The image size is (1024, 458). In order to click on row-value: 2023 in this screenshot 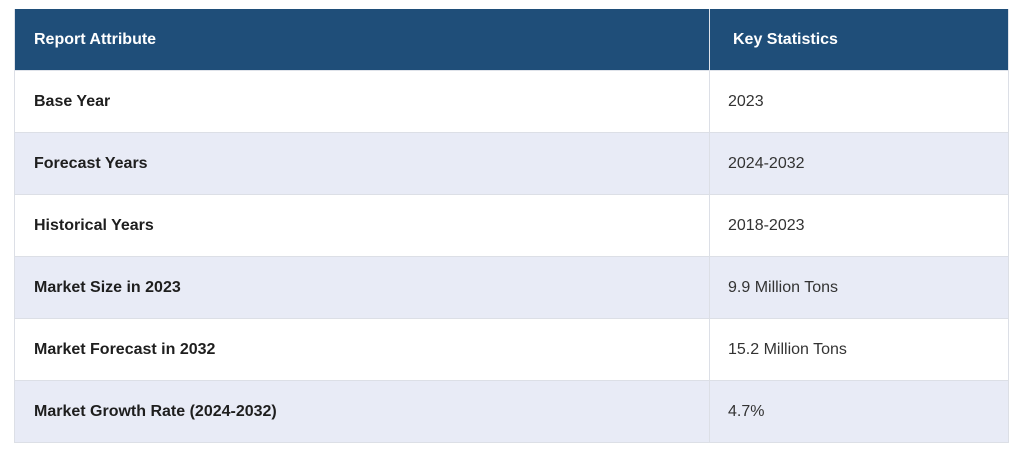, I will do `click(859, 101)`.